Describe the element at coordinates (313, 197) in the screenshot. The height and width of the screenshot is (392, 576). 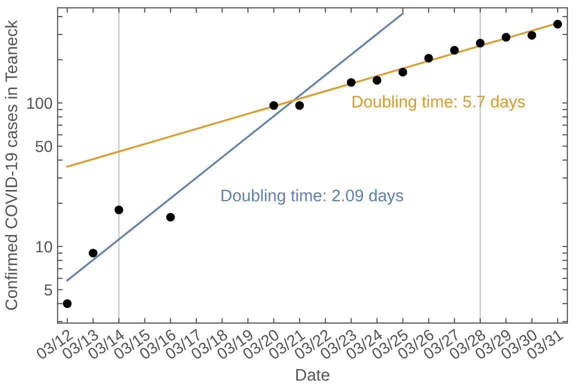
I see `annotation: Doubling time: 2.09 days` at that location.